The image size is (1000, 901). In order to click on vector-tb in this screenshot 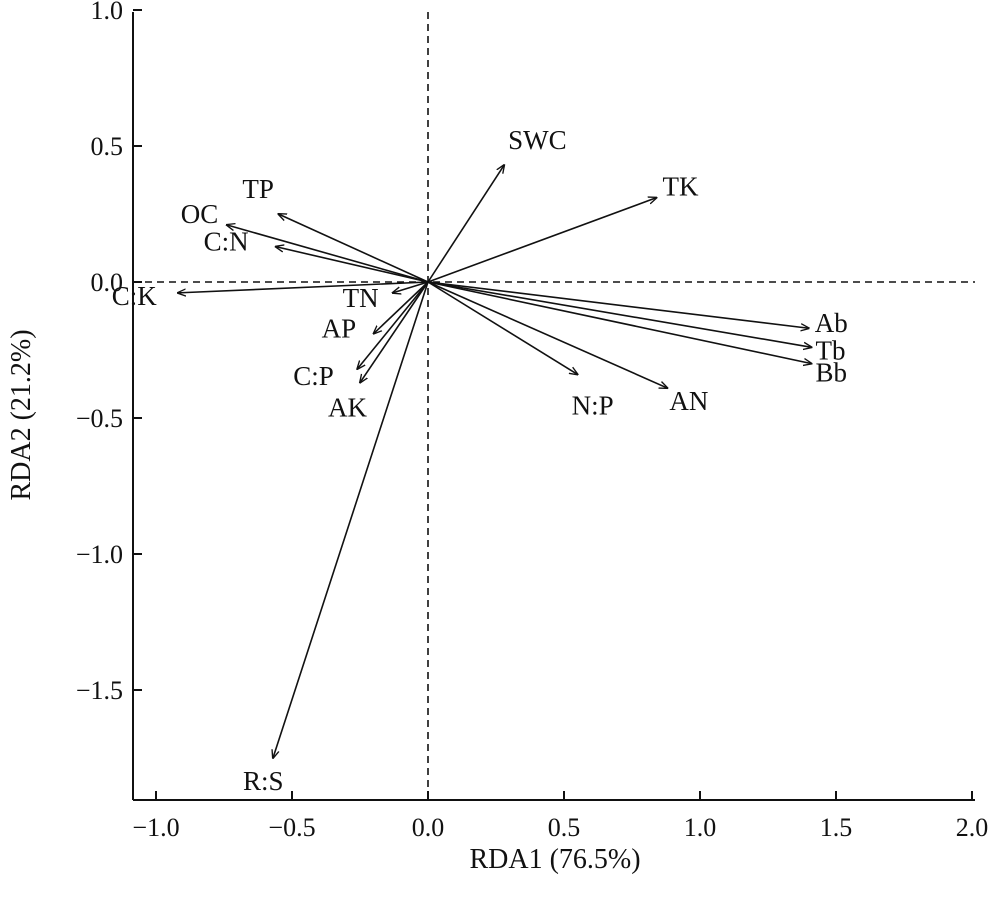, I will do `click(619, 314)`.